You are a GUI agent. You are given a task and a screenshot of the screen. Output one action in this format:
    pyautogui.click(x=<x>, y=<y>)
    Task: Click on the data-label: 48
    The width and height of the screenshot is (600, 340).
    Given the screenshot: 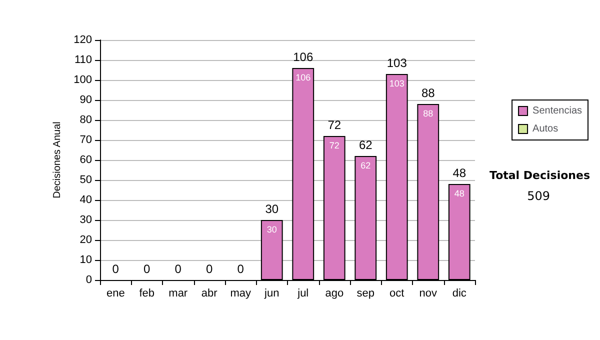 What is the action you would take?
    pyautogui.click(x=459, y=193)
    